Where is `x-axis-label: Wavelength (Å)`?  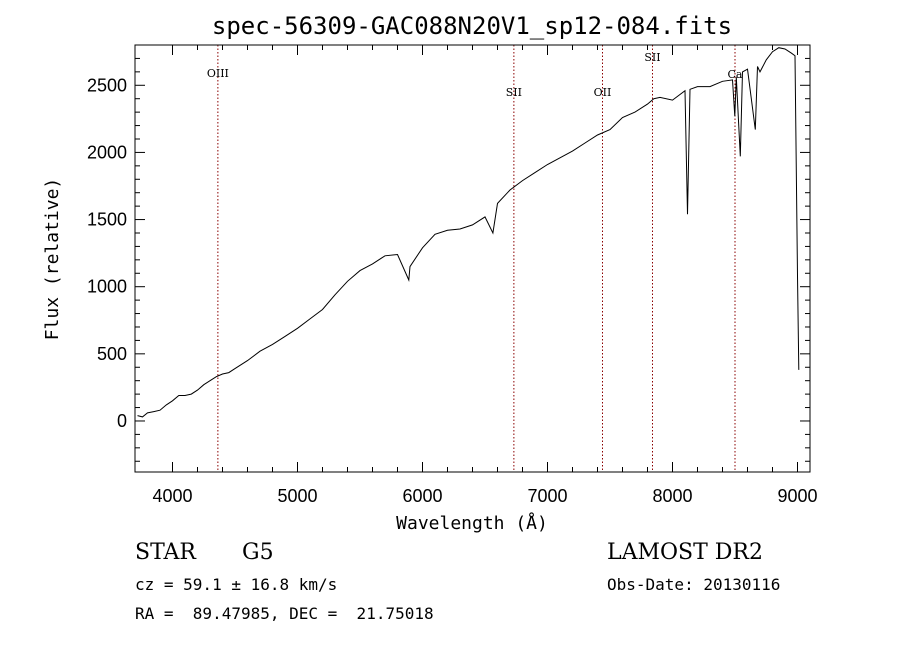 x-axis-label: Wavelength (Å) is located at coordinates (472, 523).